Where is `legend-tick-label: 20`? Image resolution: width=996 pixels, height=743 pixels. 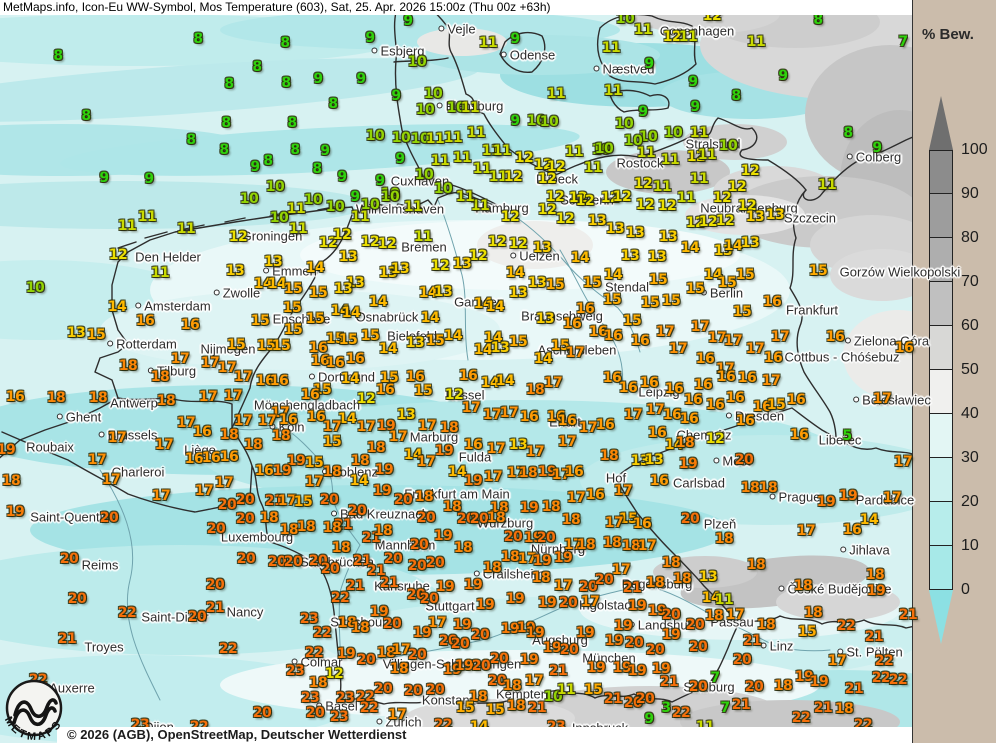 legend-tick-label: 20 is located at coordinates (970, 501).